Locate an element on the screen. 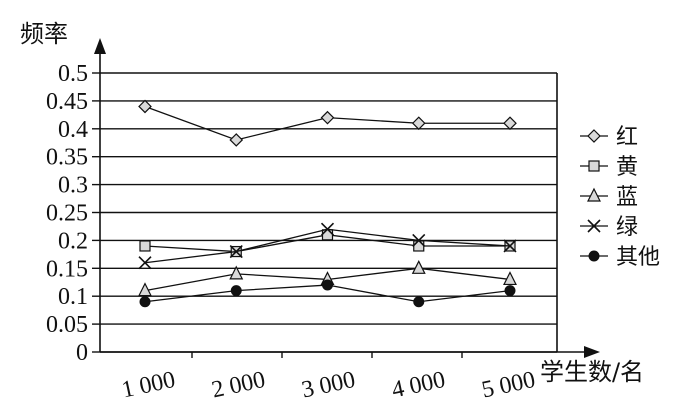 The image size is (690, 408). y-tick-label: 0.05 is located at coordinates (67, 325).